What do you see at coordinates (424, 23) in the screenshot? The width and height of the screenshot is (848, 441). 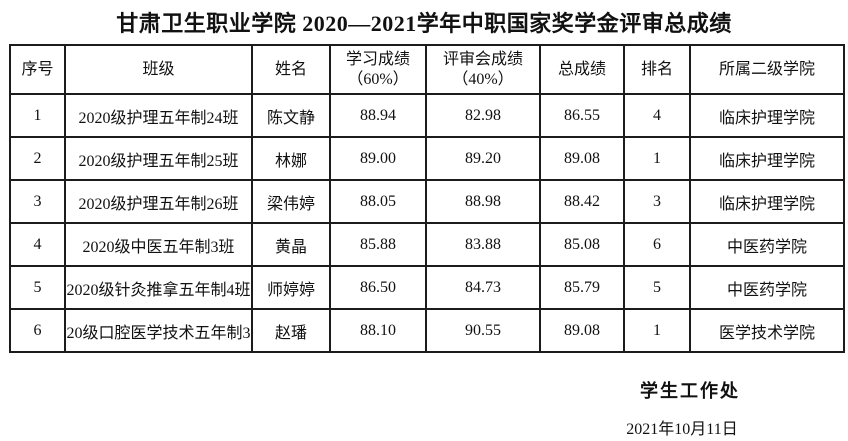 I see `page-title: 甘肃卫生职业学院 2020—2021学年中职国家奖学金评审总成绩` at bounding box center [424, 23].